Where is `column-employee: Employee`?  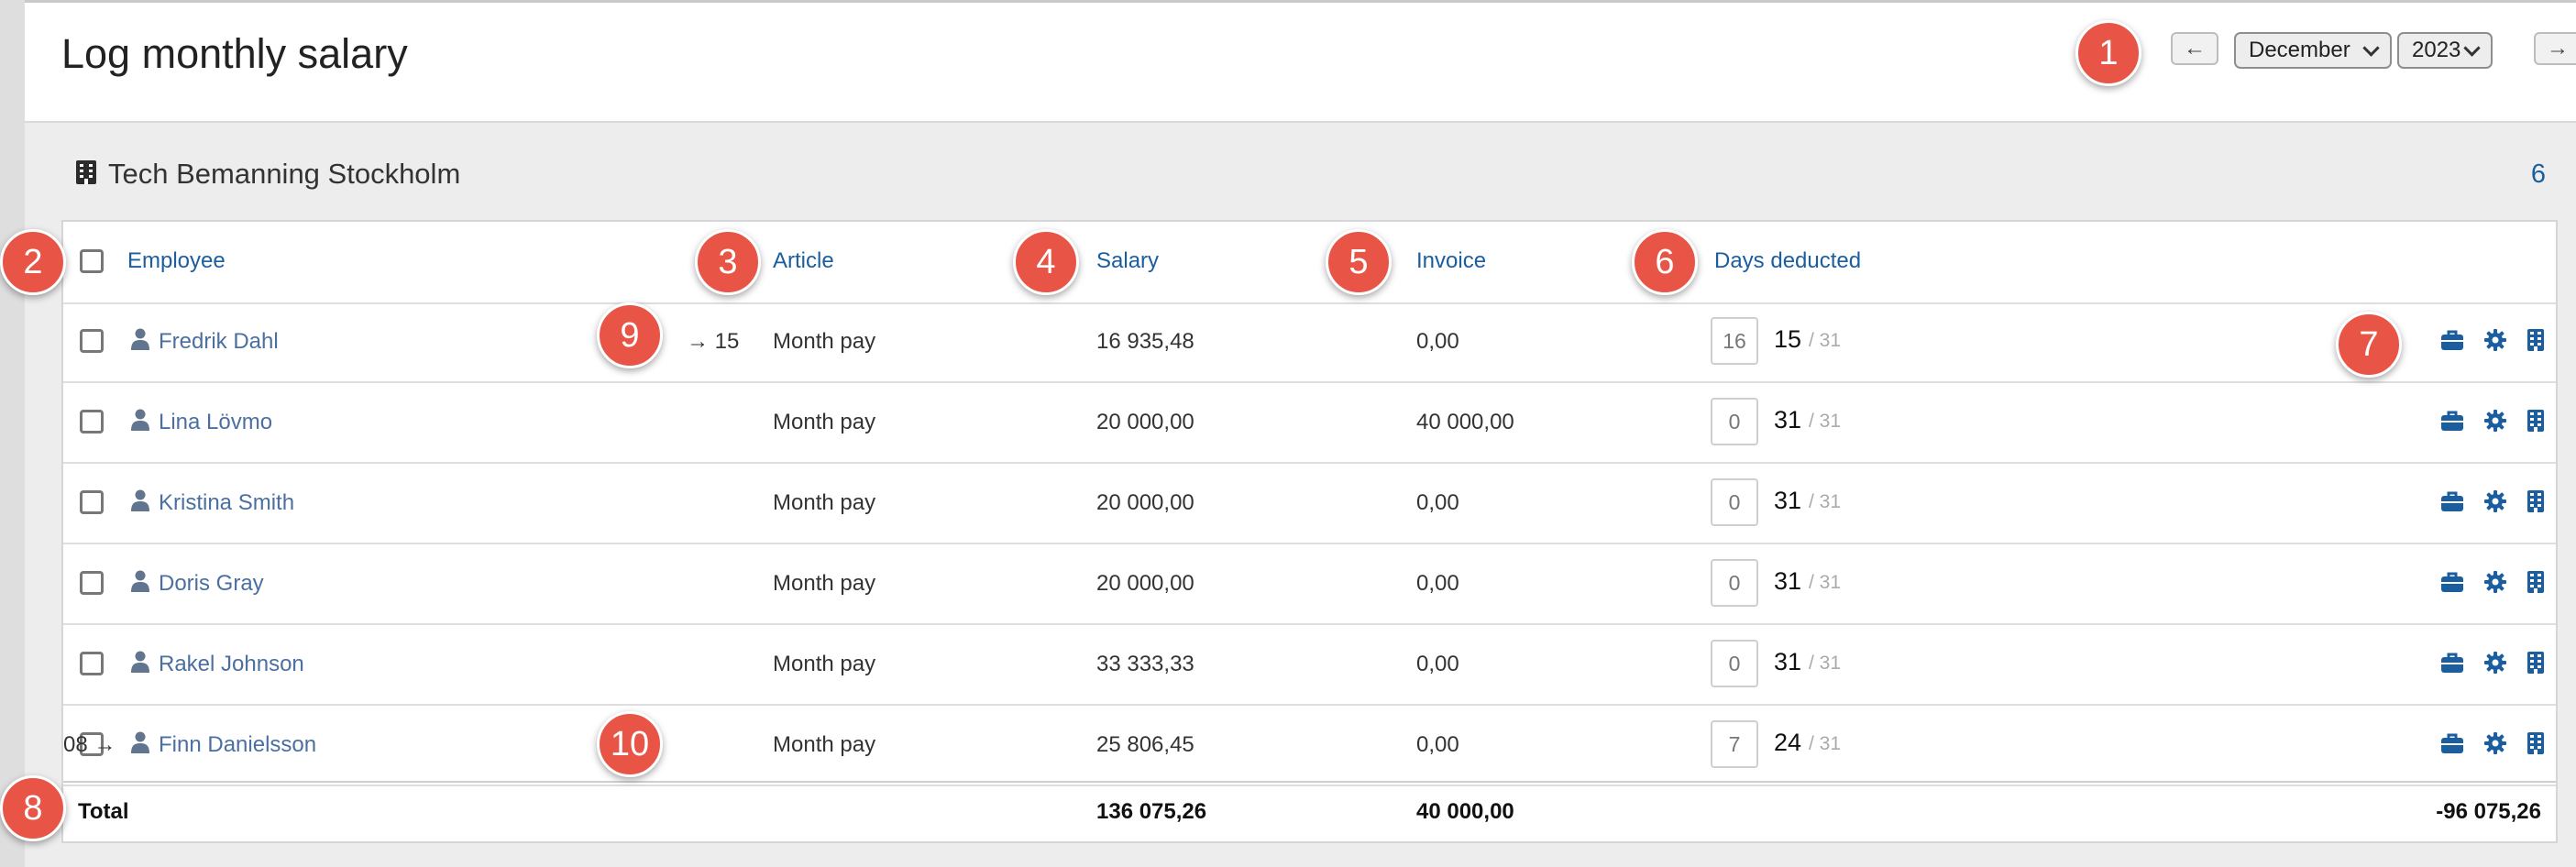
column-employee: Employee is located at coordinates (176, 260).